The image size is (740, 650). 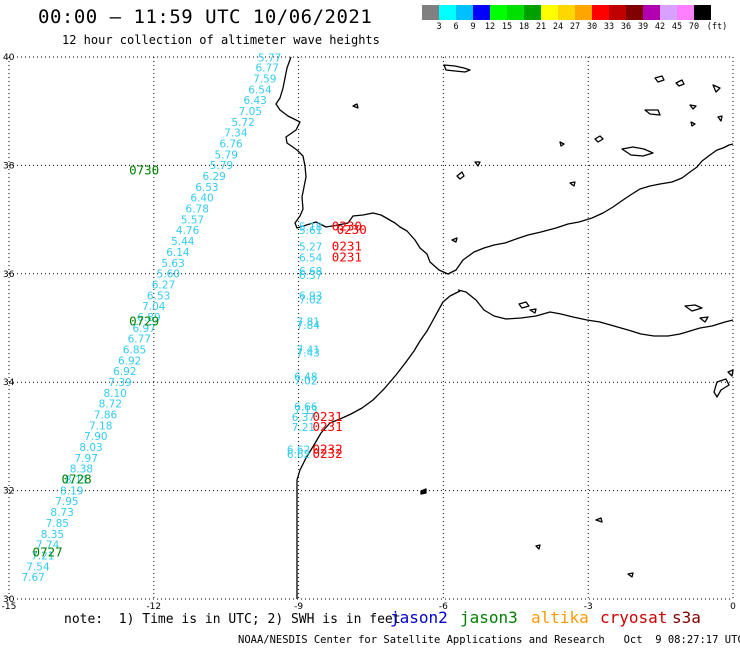 I want to click on wave-height-value: 5.61, so click(x=310, y=231).